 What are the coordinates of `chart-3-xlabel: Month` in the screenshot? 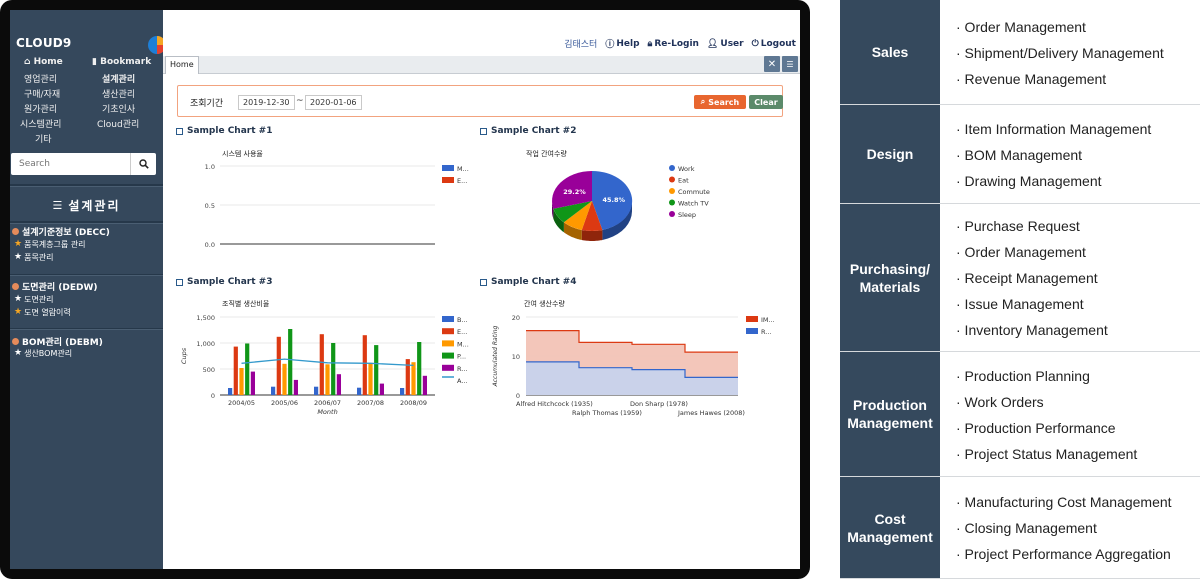 It's located at (327, 412).